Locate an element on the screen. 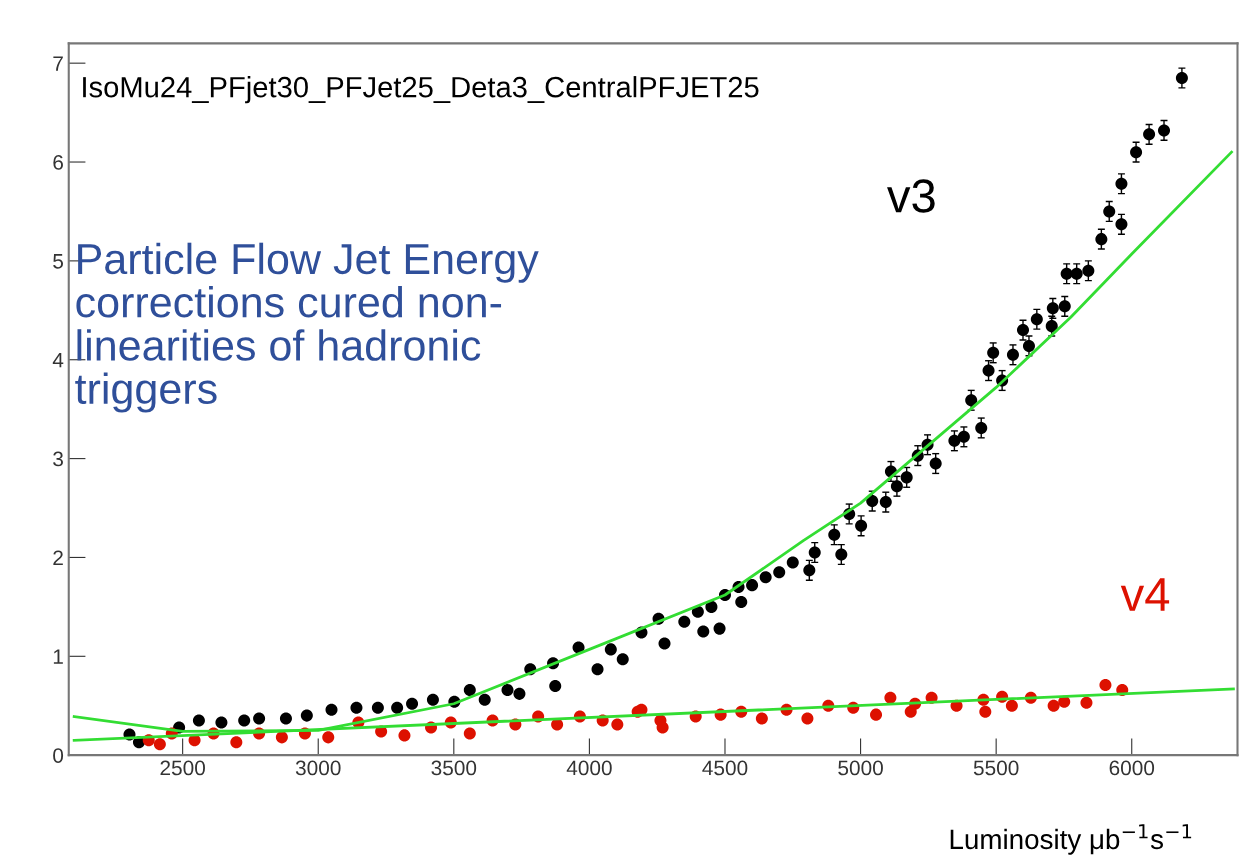 This screenshot has width=1250, height=868. x-tick-label: 5000 is located at coordinates (860, 768).